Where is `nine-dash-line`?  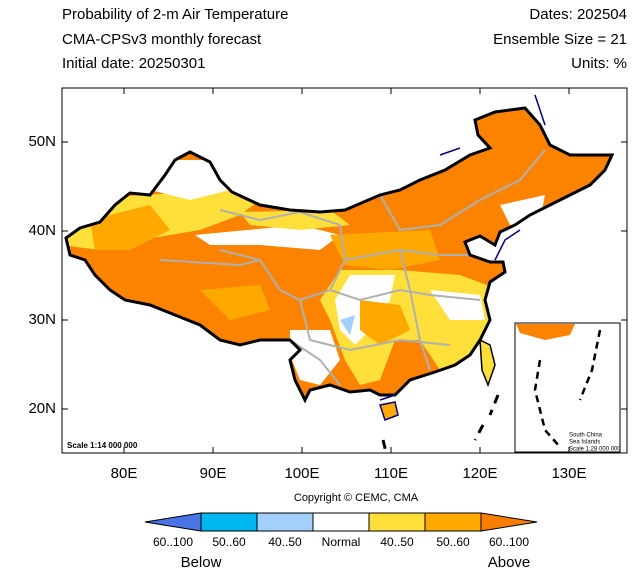 nine-dash-line is located at coordinates (440, 423).